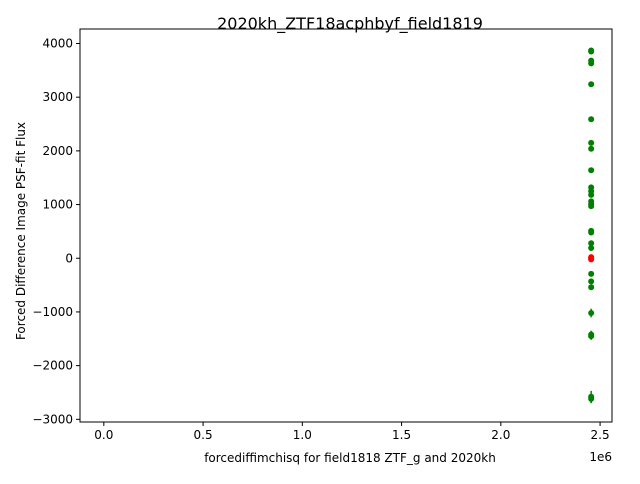  Describe the element at coordinates (69, 258) in the screenshot. I see `y-tick-label: 0` at that location.